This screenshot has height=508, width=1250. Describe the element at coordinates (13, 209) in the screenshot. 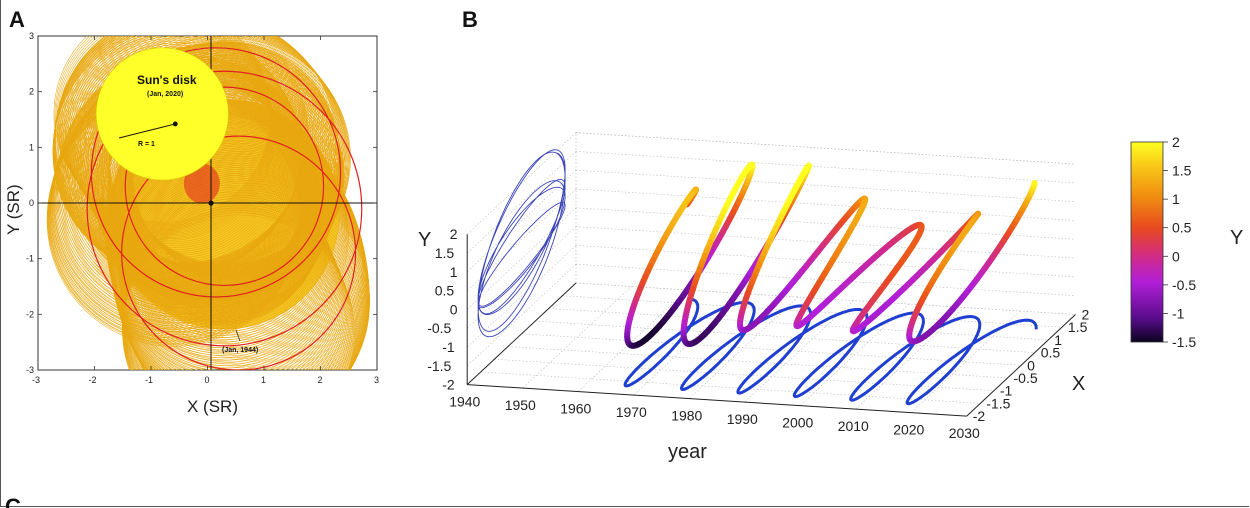

I see `y-axis-title: Y (SR)` at that location.